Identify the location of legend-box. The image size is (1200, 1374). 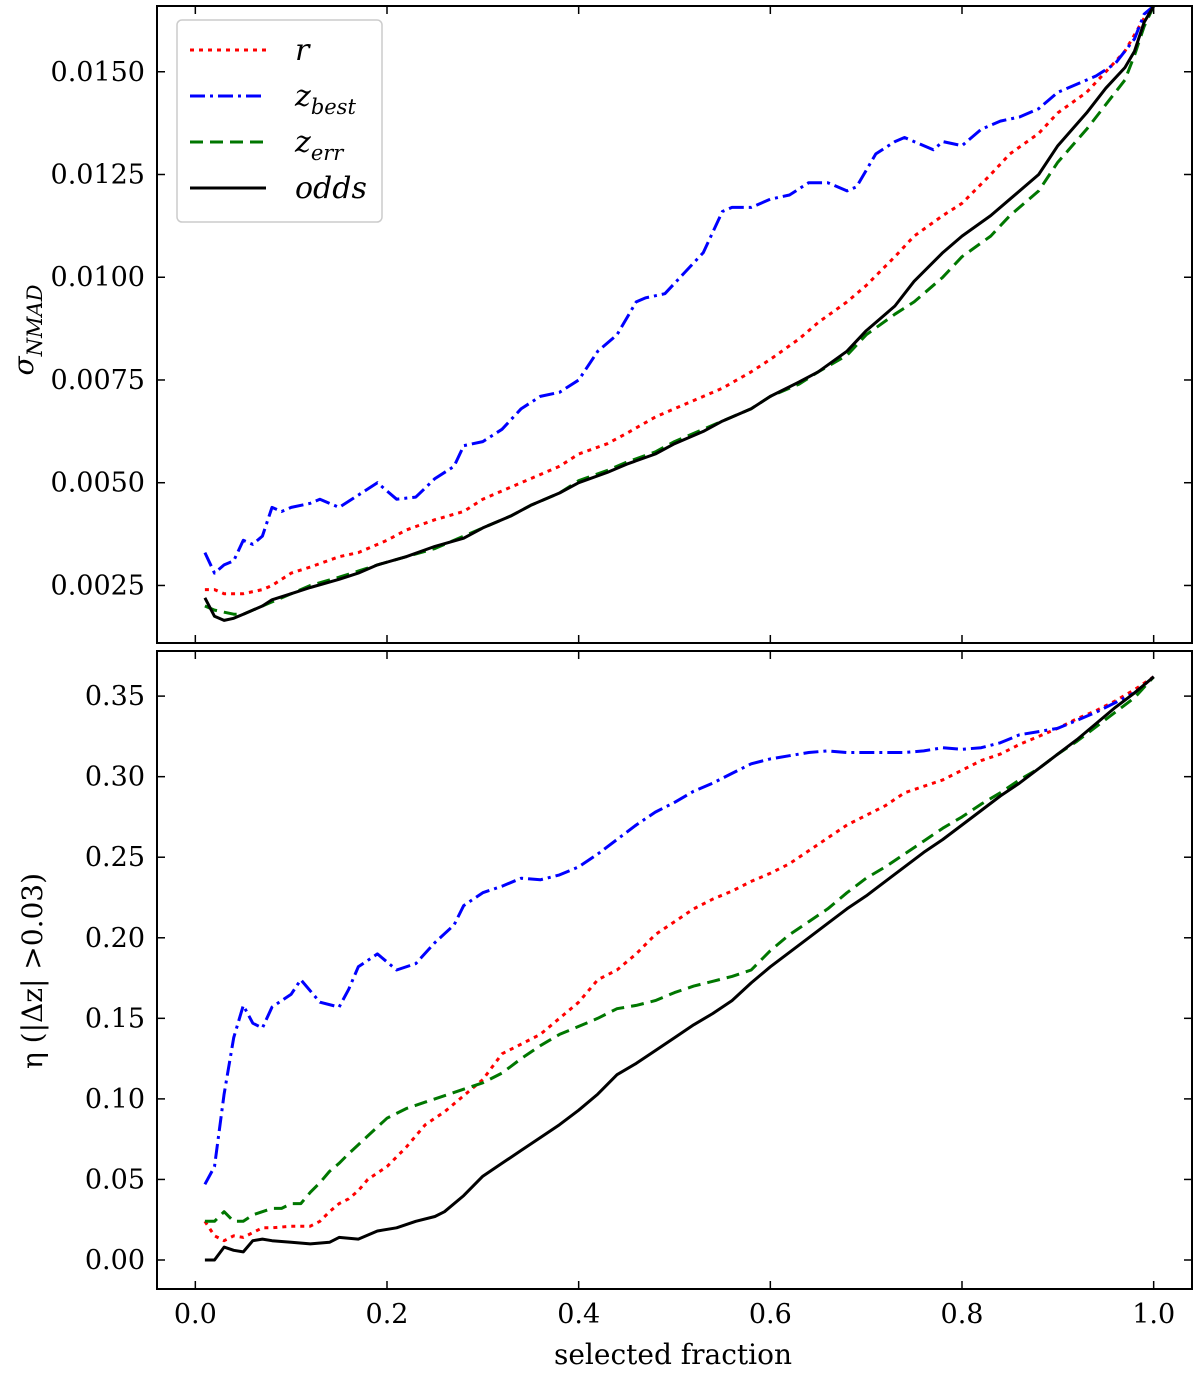
(279, 121).